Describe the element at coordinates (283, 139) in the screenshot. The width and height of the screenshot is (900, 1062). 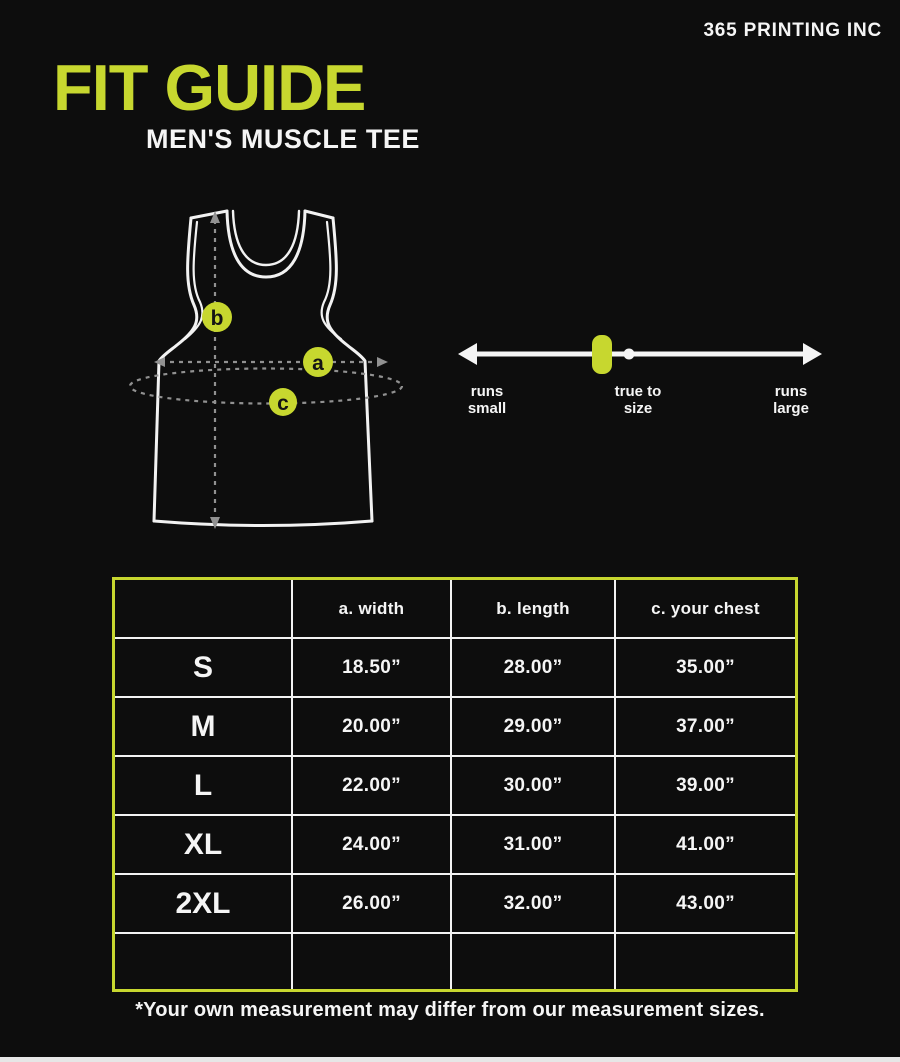
I see `page-subtitle: MEN'S MUSCLE TEE` at that location.